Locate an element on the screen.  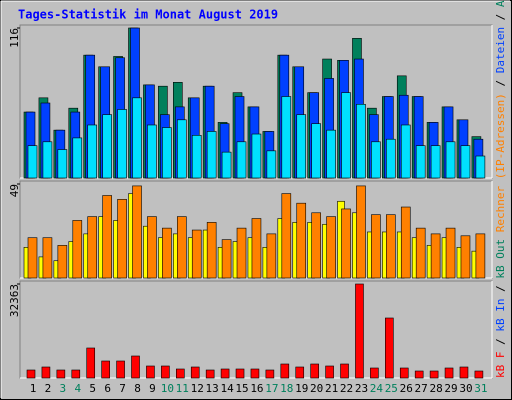
x-tick-label: 29 is located at coordinates (450, 388).